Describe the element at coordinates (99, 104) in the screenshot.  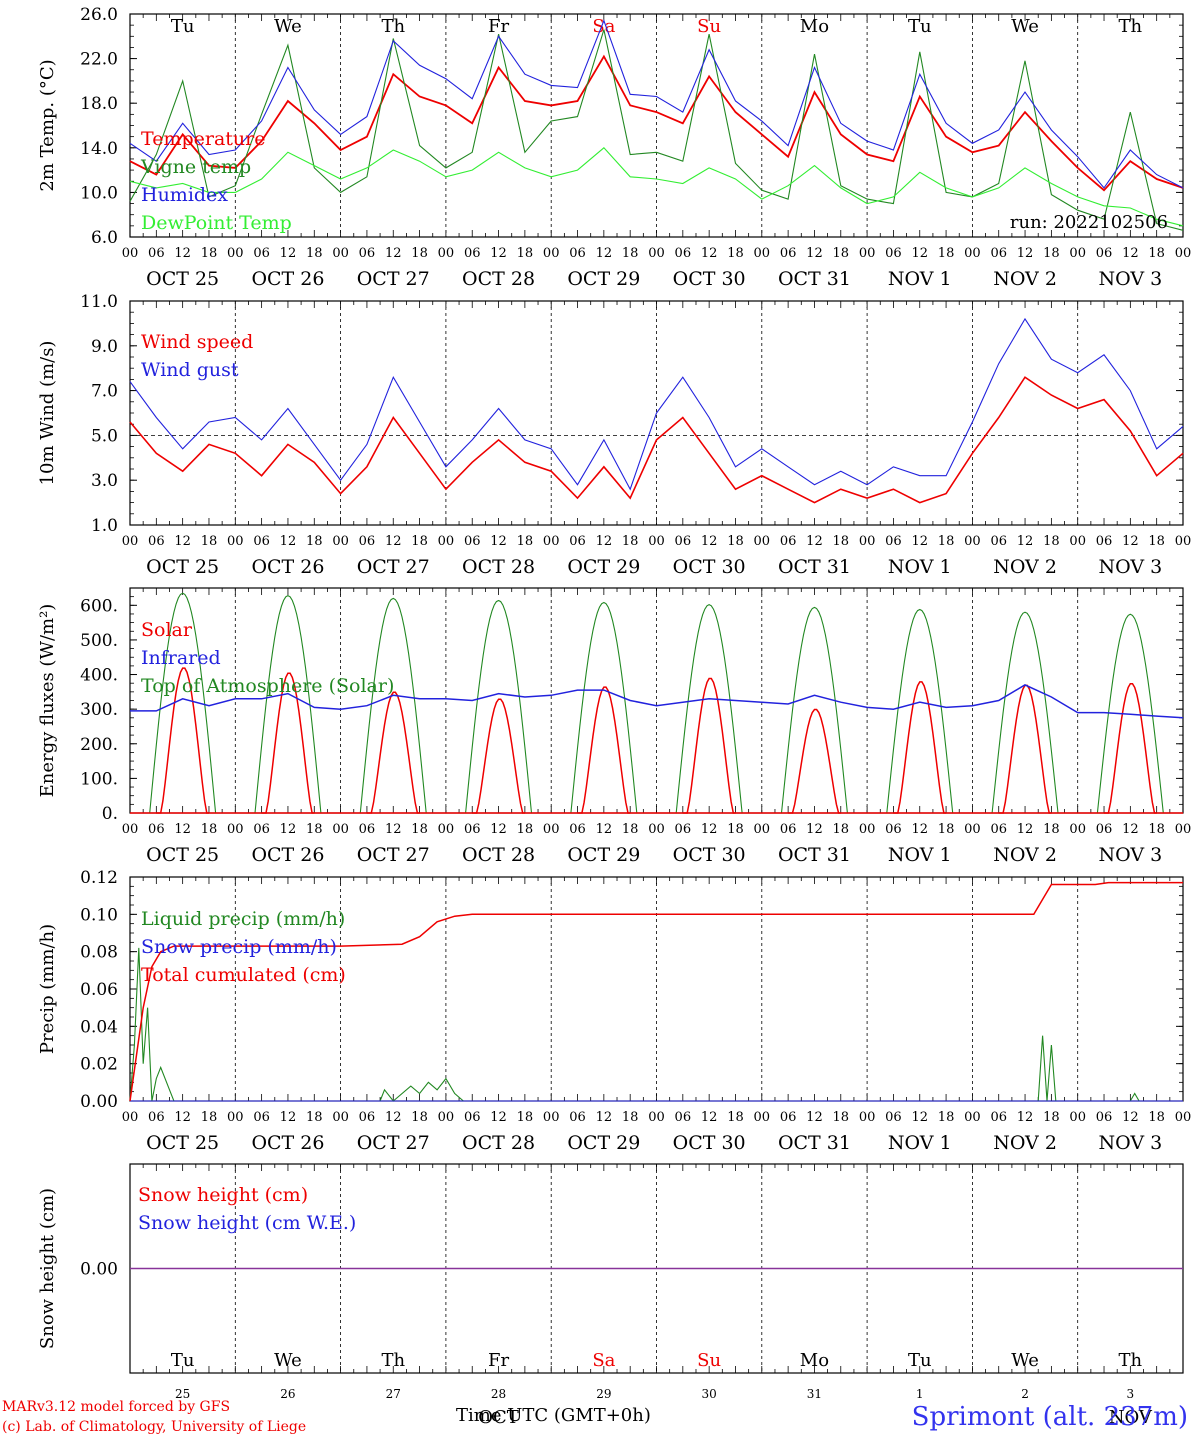
I see `y-tick-label: 18.0` at that location.